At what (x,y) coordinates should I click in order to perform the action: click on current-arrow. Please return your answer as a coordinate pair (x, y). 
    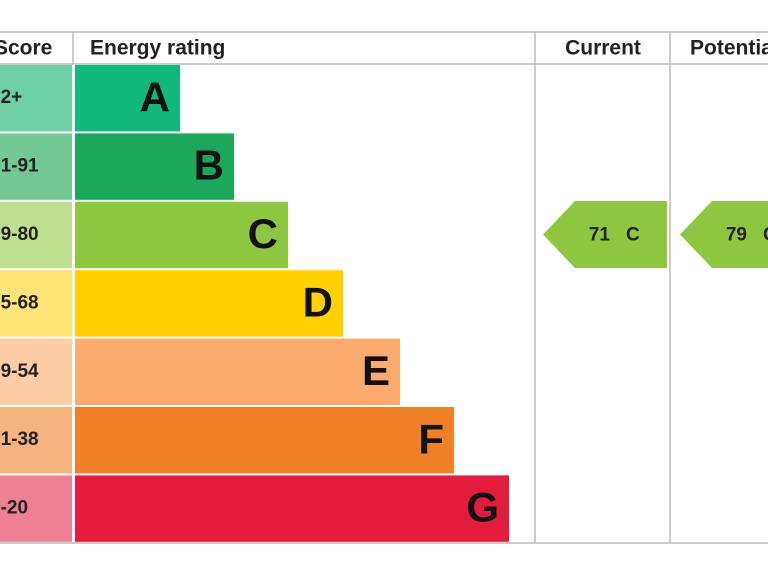
    Looking at the image, I should click on (605, 234).